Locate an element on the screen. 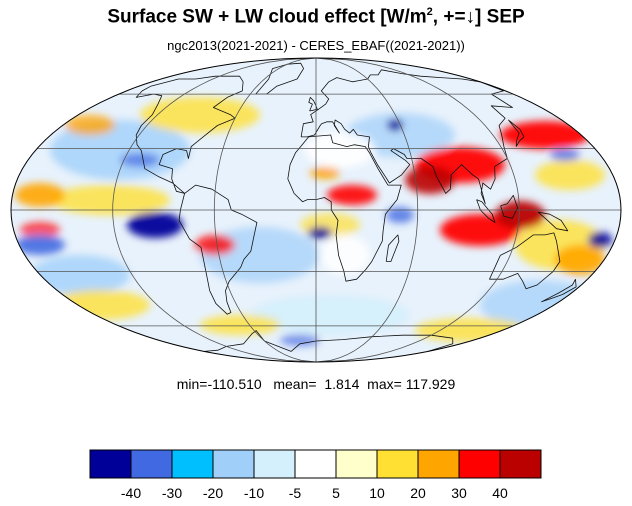  mean-value: 1.814 is located at coordinates (342, 384).